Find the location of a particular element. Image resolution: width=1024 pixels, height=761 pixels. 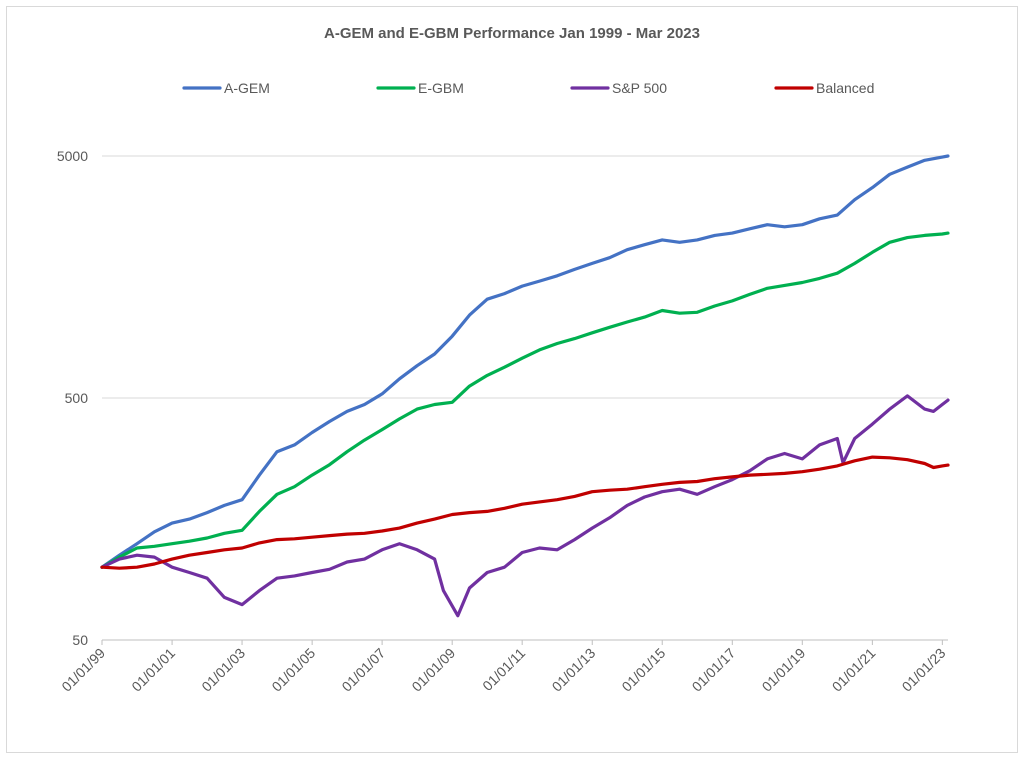

x-tick-label: 01/01/01 is located at coordinates (153, 670).